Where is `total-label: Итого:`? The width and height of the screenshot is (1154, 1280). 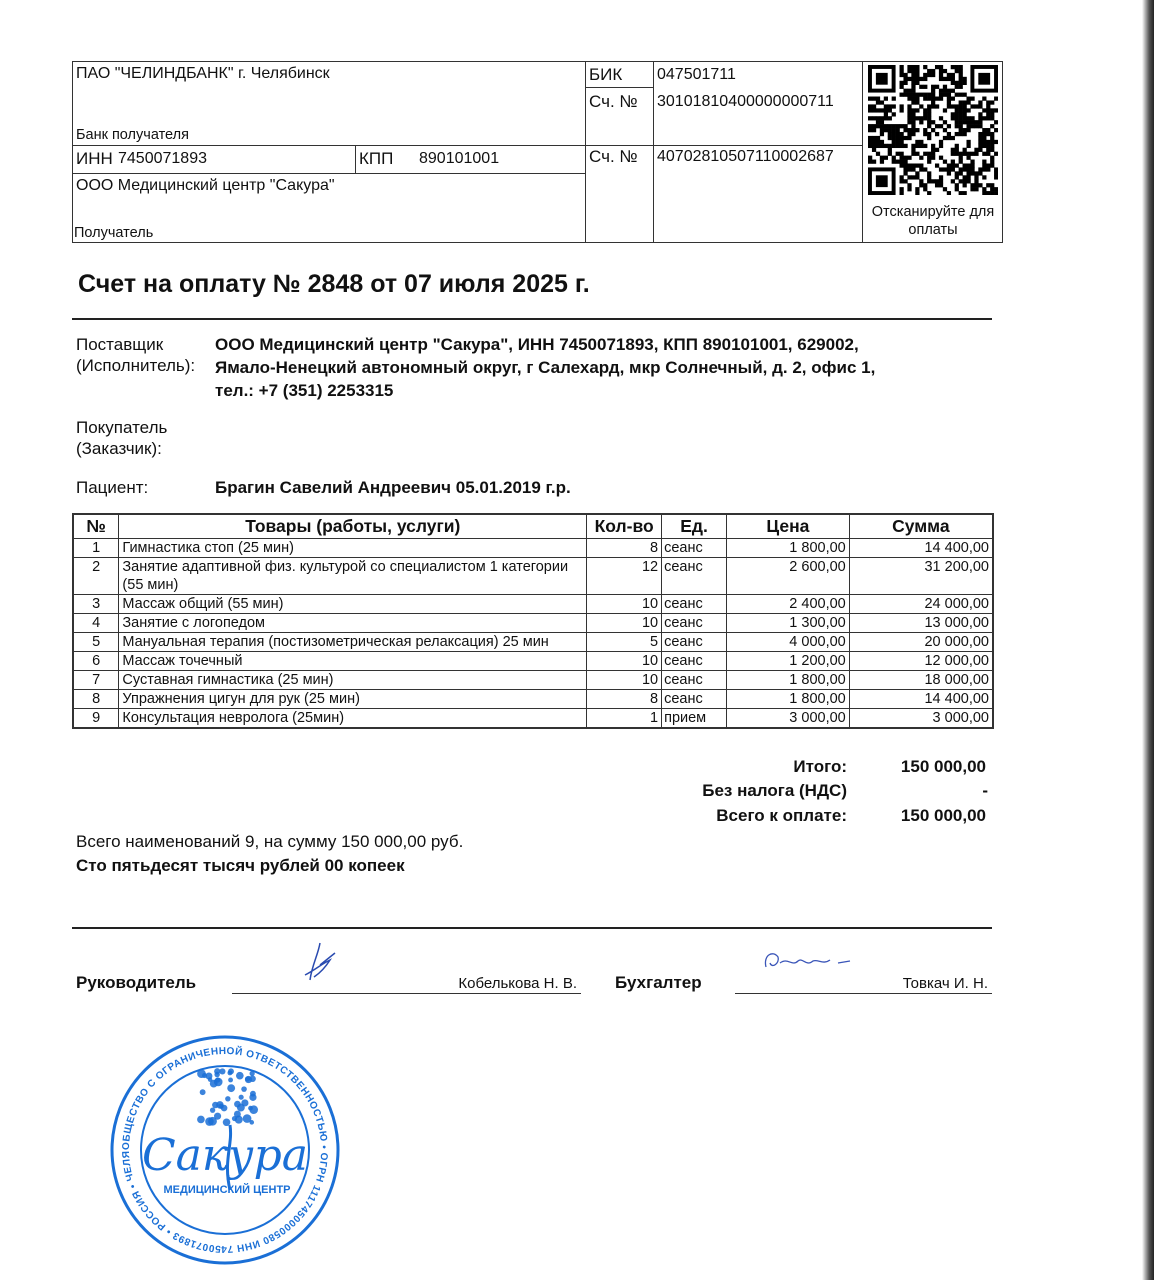 total-label: Итого: is located at coordinates (820, 766).